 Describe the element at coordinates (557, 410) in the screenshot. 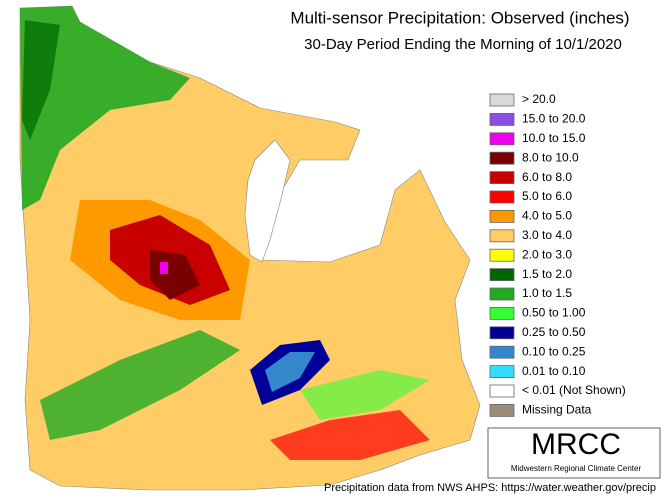

I see `legend-label: Missing Data` at that location.